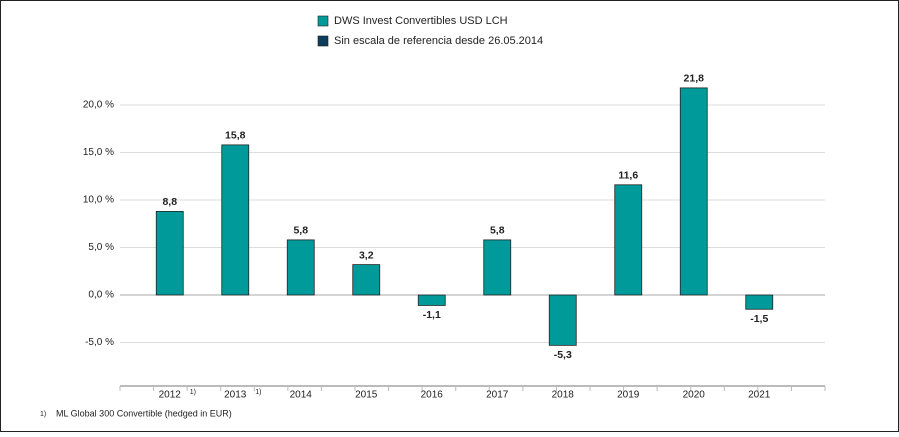  What do you see at coordinates (759, 319) in the screenshot?
I see `value-label: -1,5` at bounding box center [759, 319].